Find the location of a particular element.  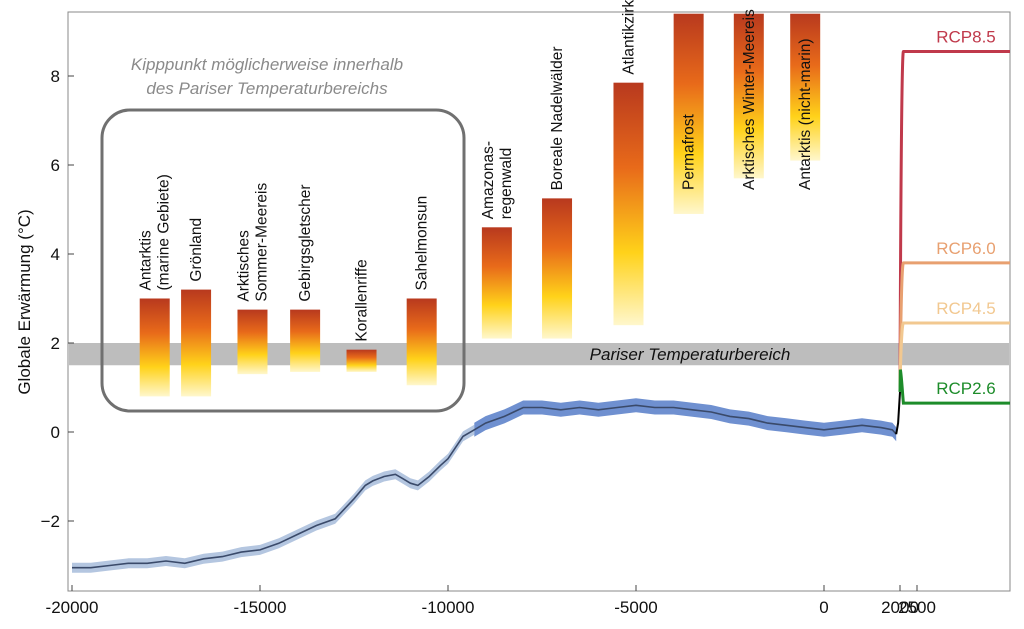

y-axis-title: Globale Erwärmung (°C) is located at coordinates (24, 301).